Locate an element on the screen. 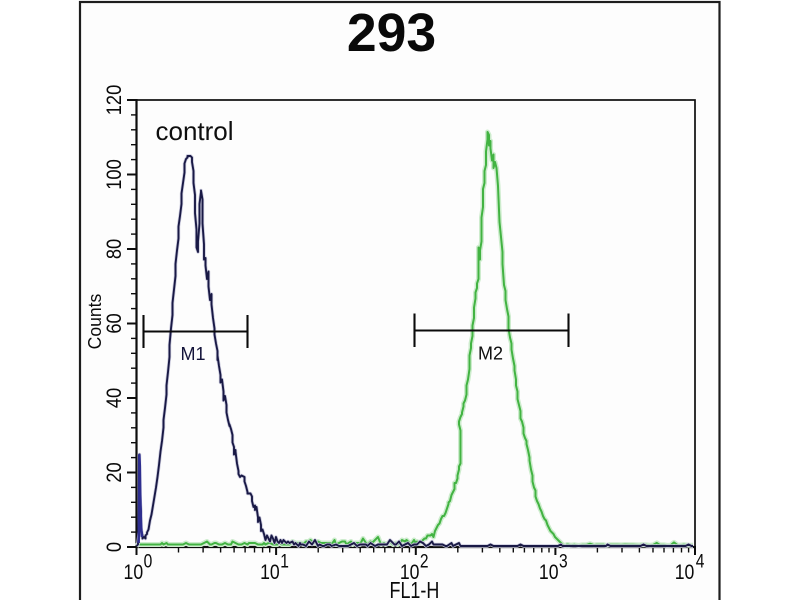  svg-text: 4 is located at coordinates (700, 561).